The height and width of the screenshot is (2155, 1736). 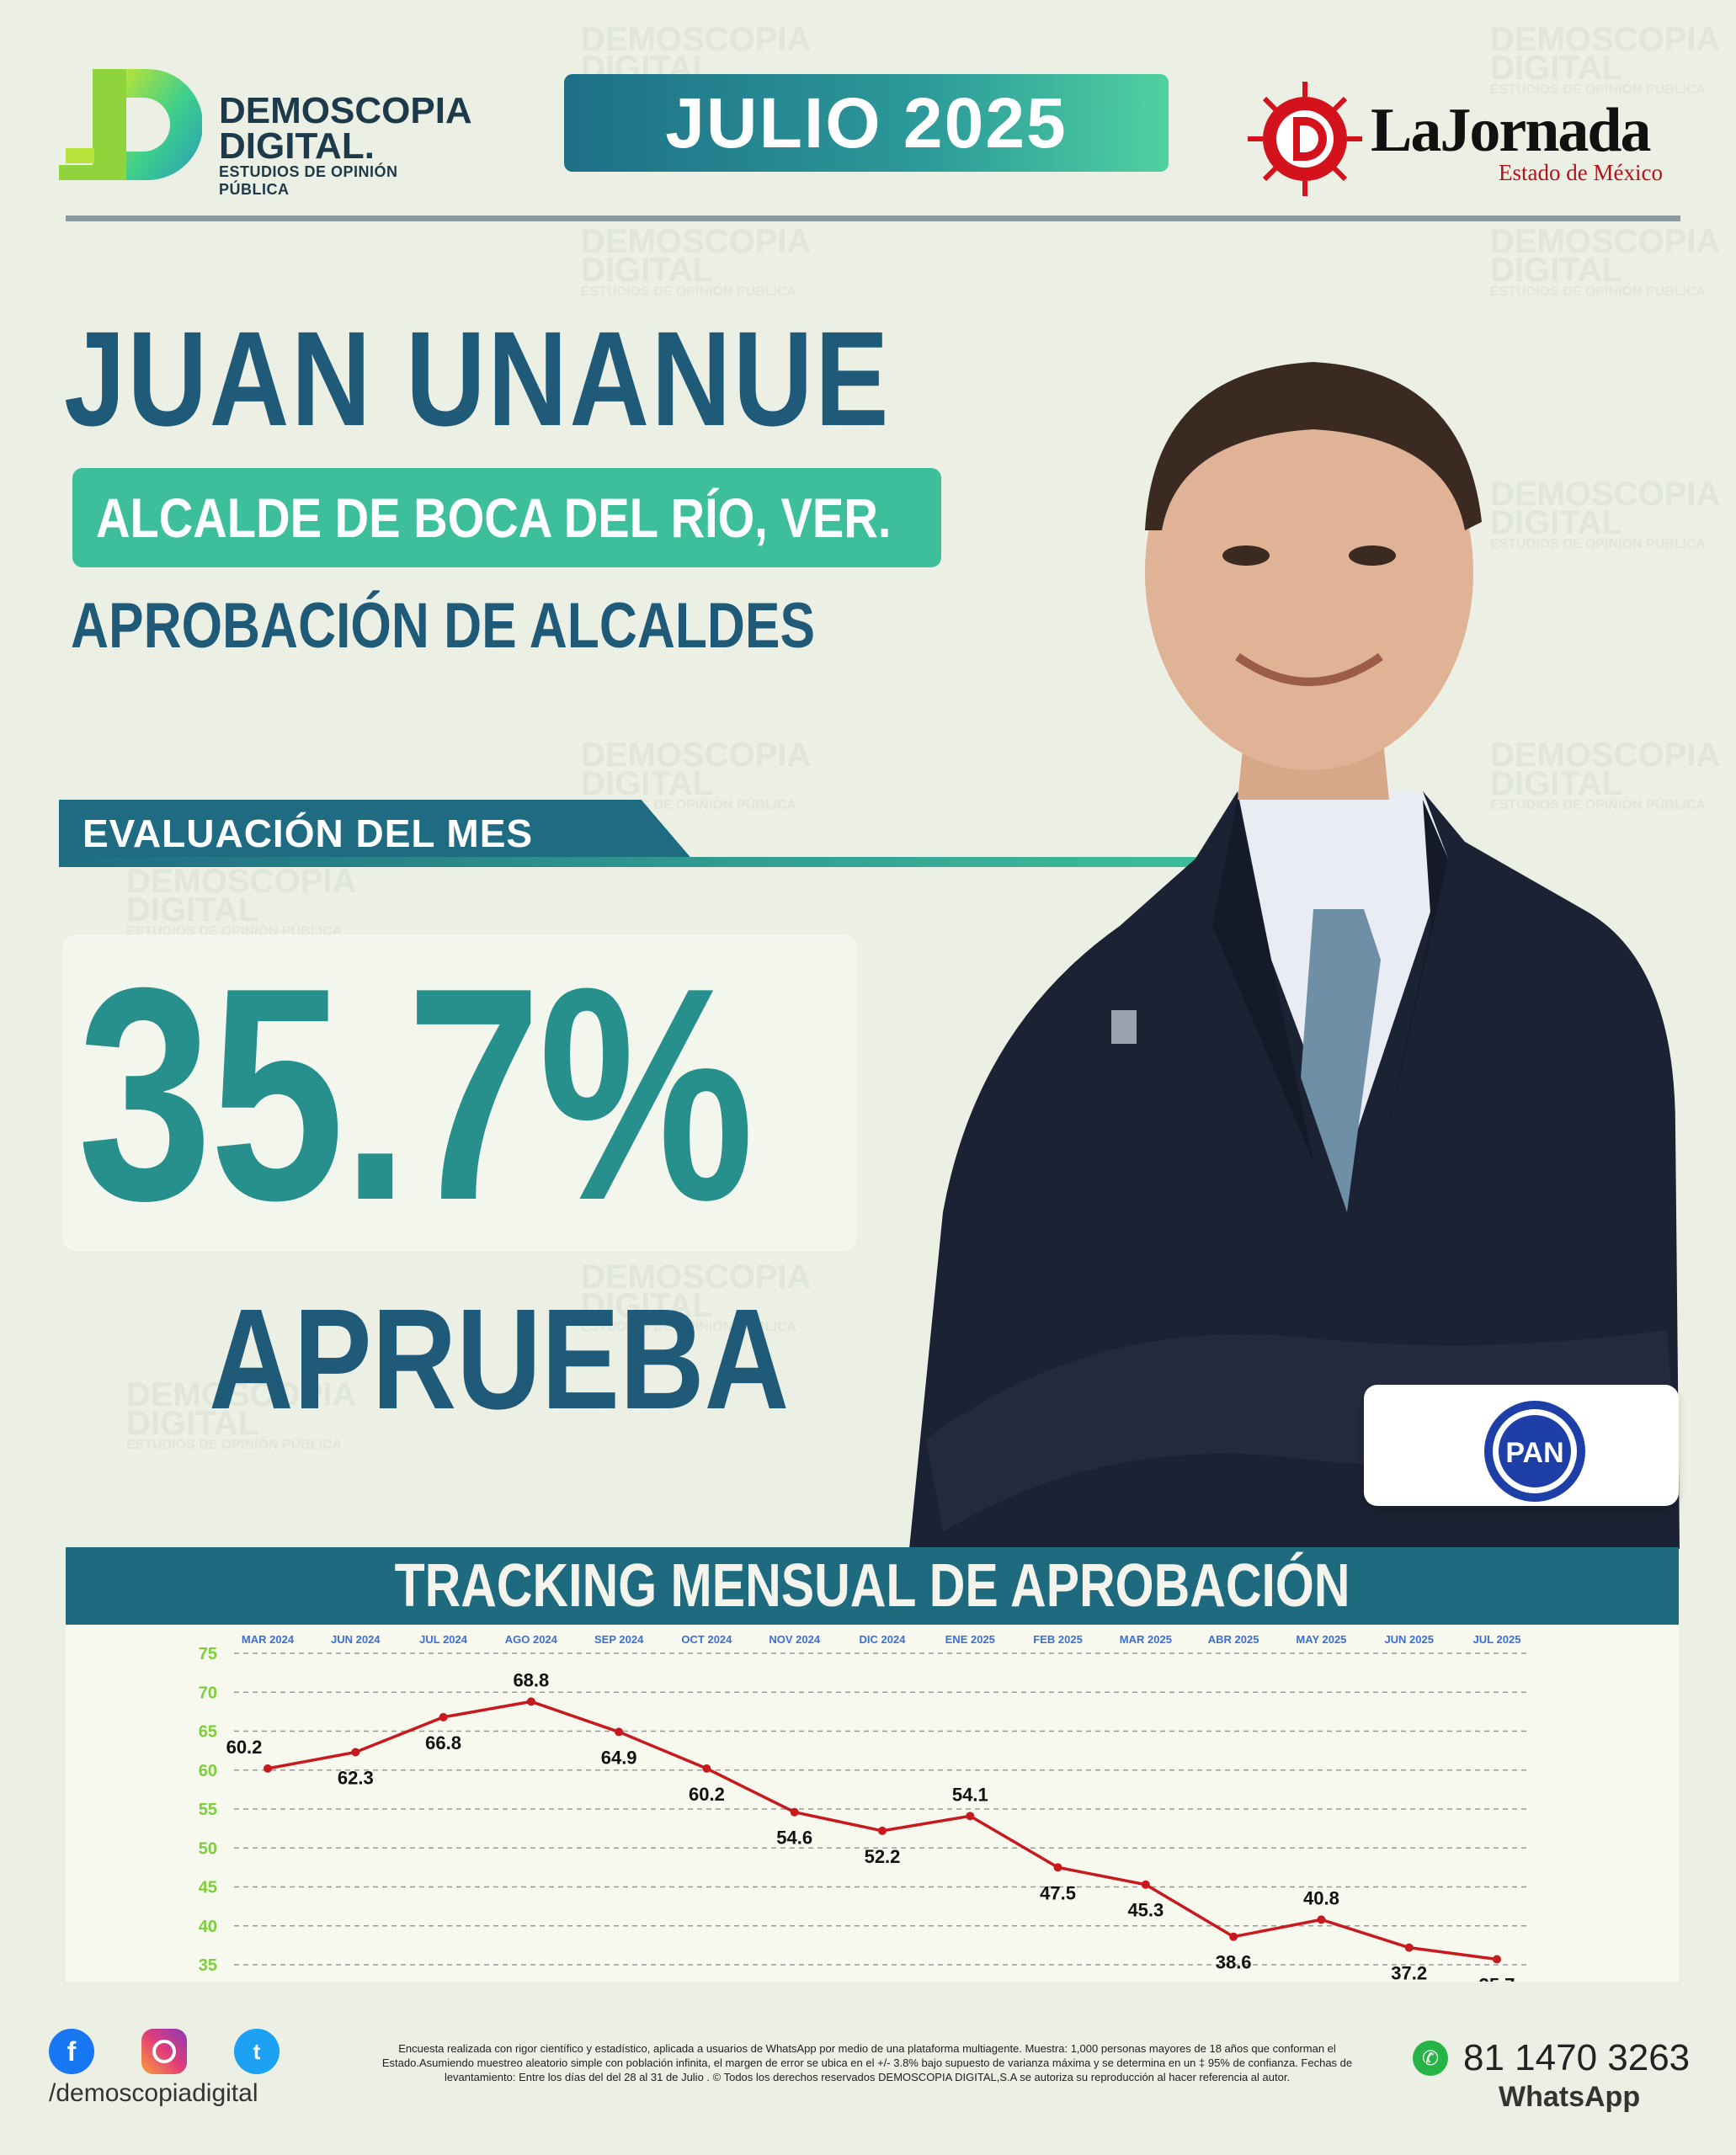 I want to click on month-banner: JULIO 2025, so click(x=866, y=123).